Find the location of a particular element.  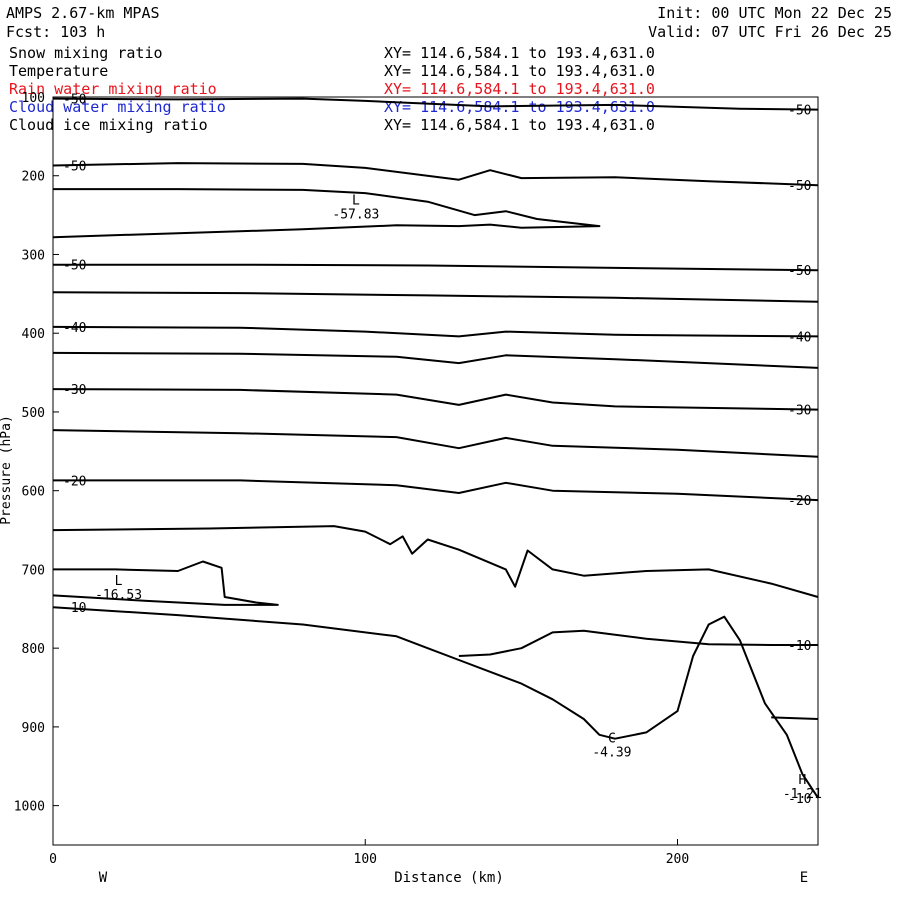

x-tick-label: 100 is located at coordinates (365, 859).